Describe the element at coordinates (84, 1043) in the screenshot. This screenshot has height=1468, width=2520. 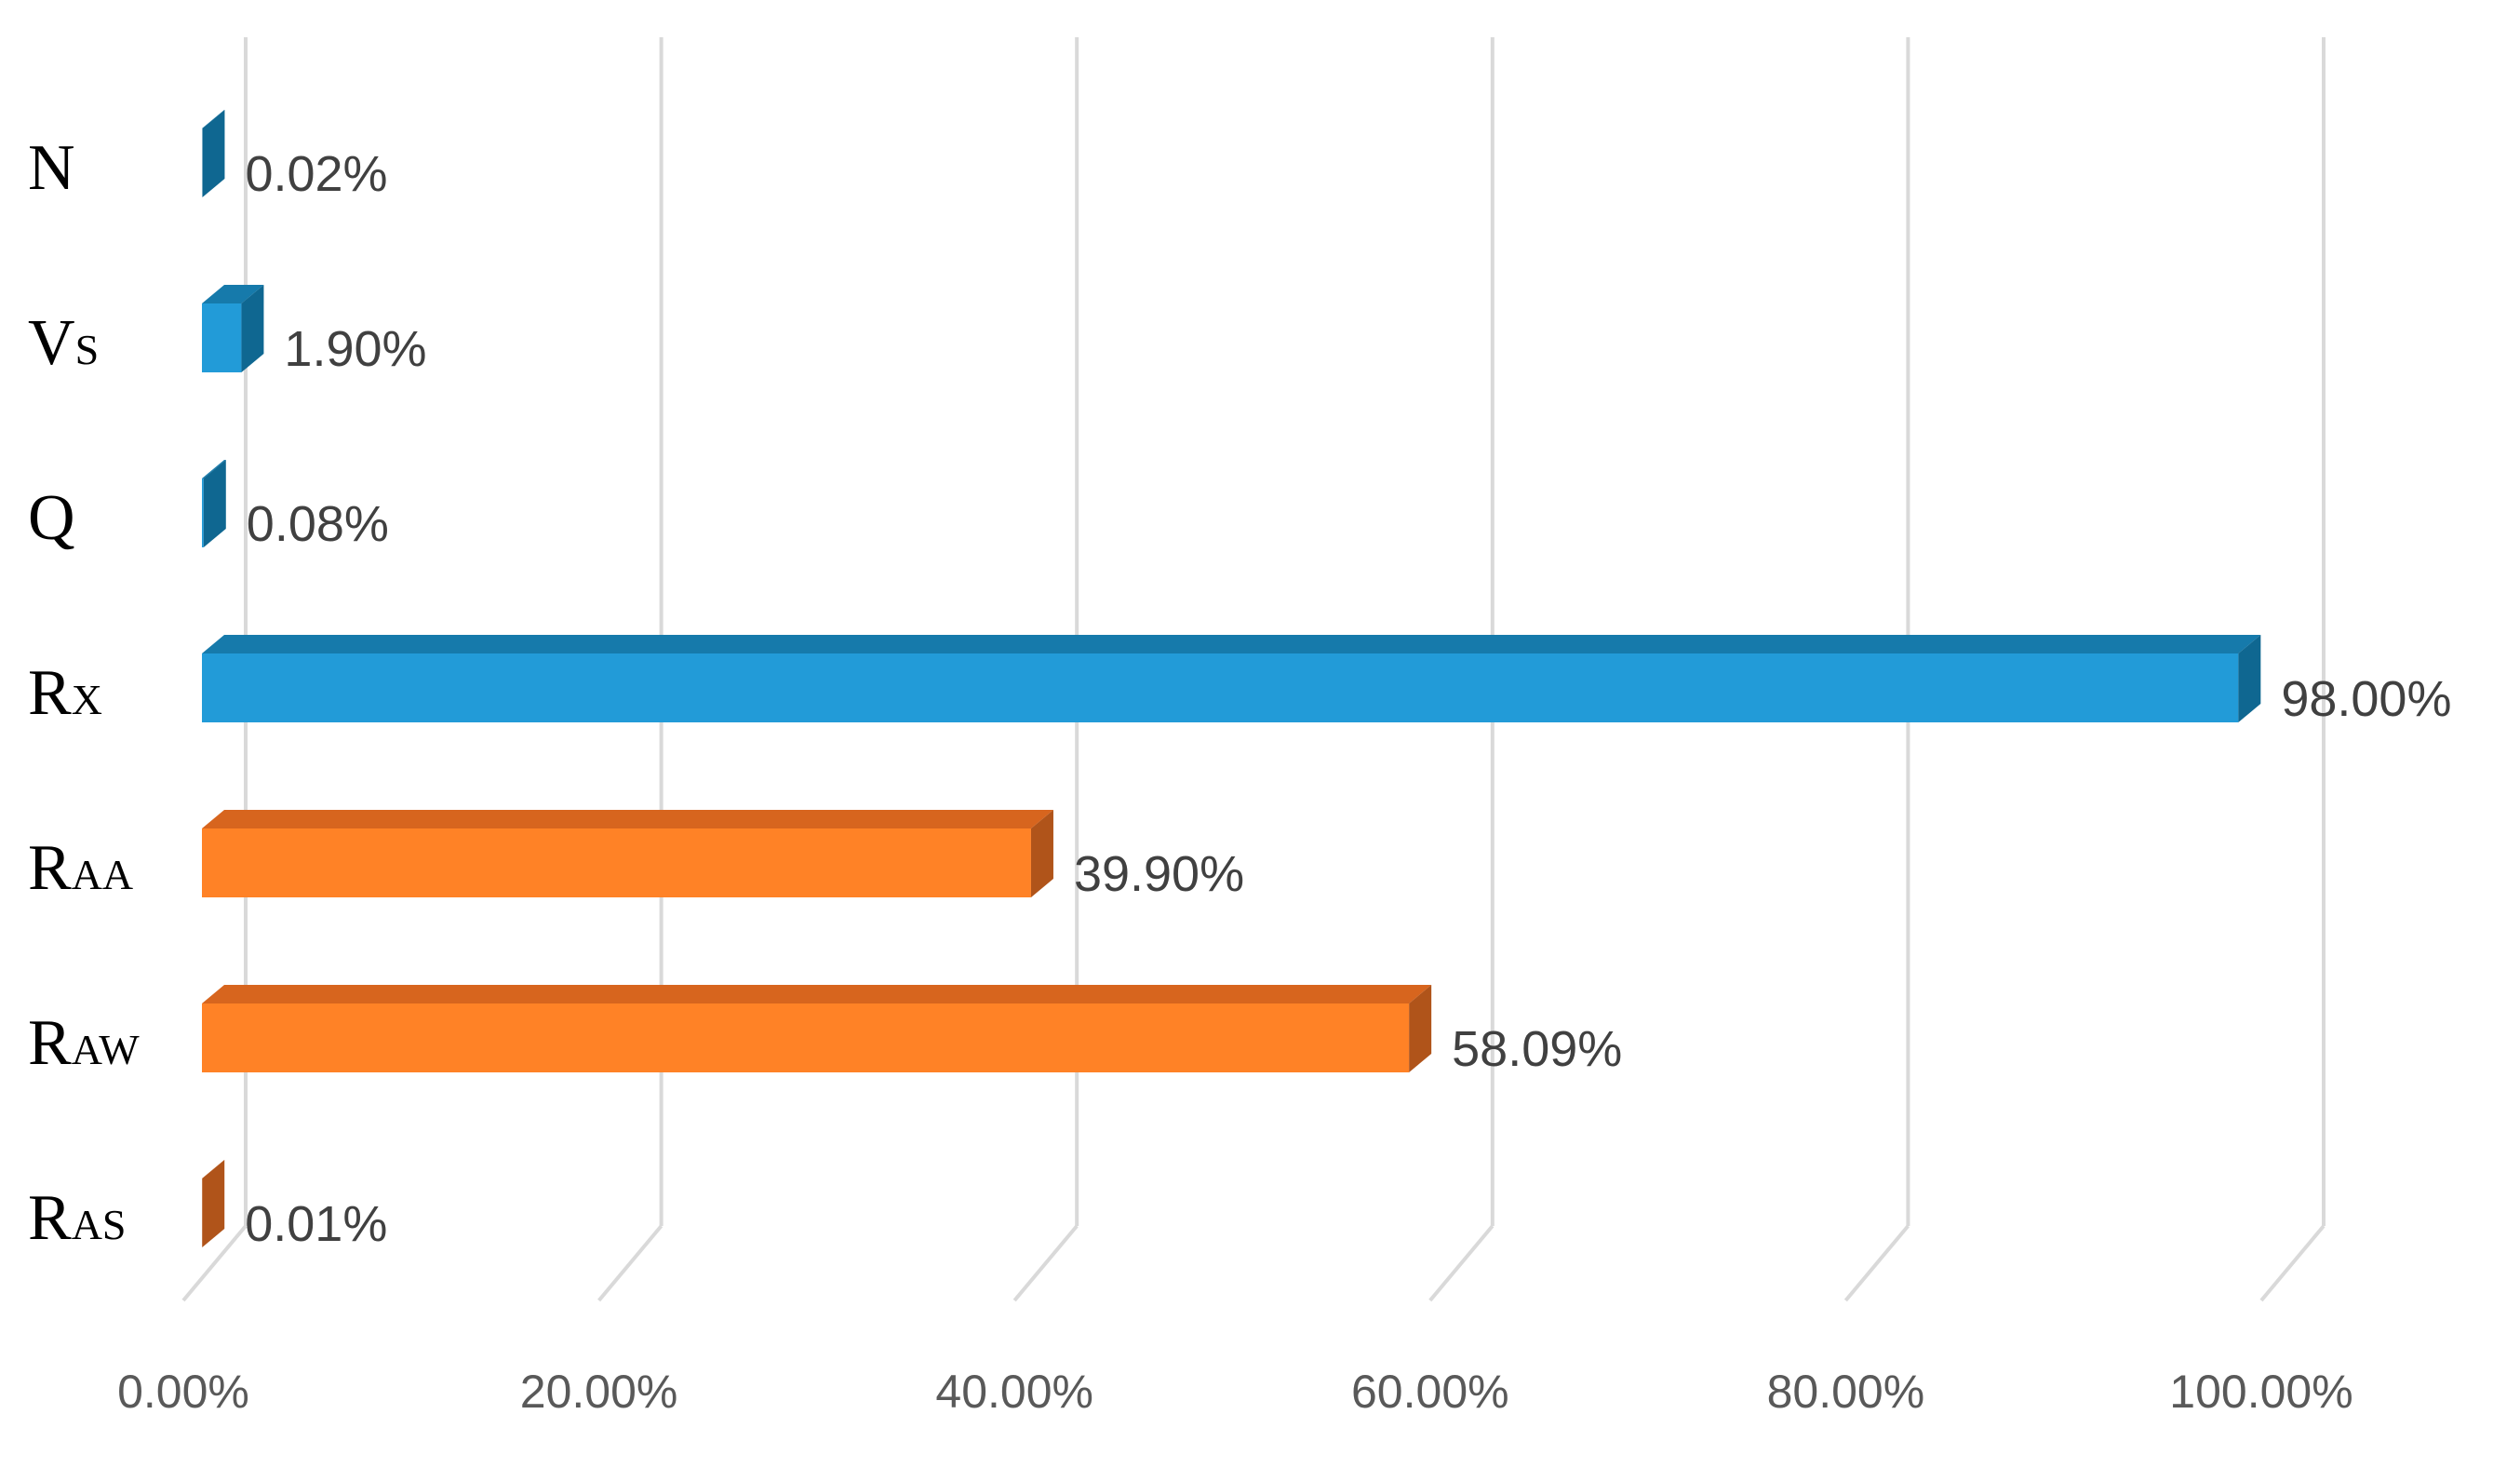
I see `category-label: RAW` at that location.